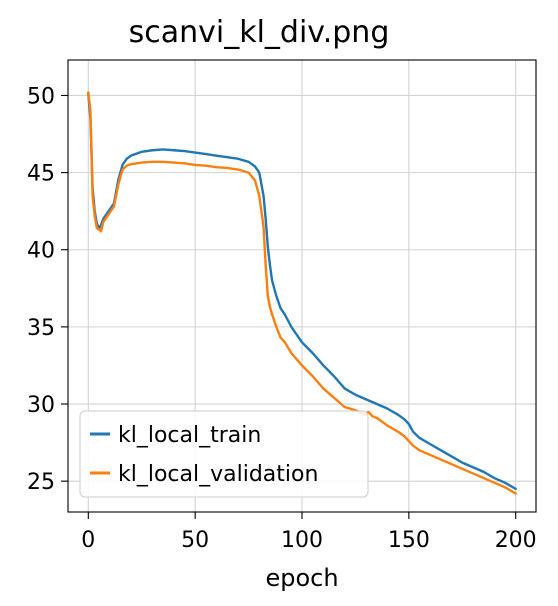 The width and height of the screenshot is (558, 606). What do you see at coordinates (218, 474) in the screenshot?
I see `legend-label-kl-local-validation: kl_local_validation` at bounding box center [218, 474].